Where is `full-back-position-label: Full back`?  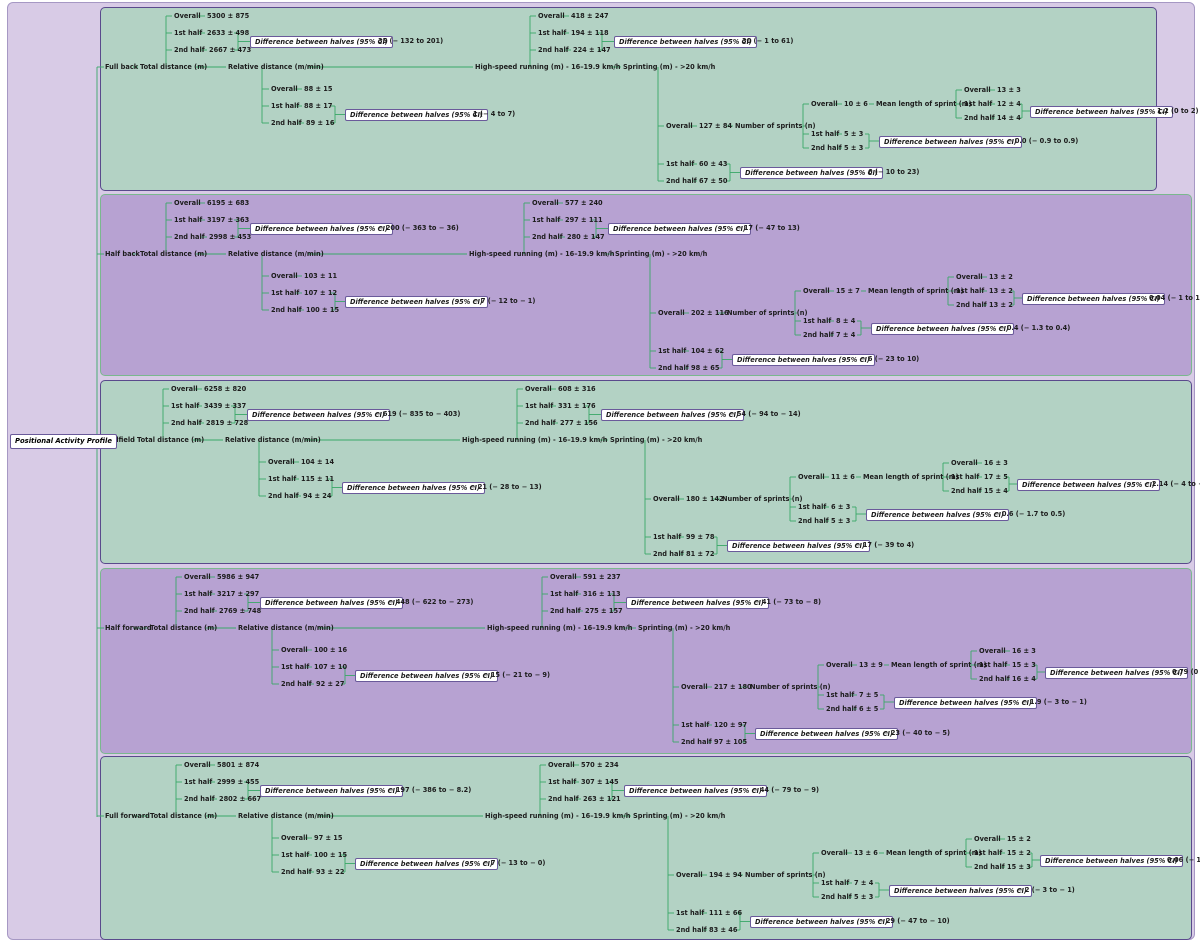
full-back-position-label: Full back is located at coordinates (122, 66).